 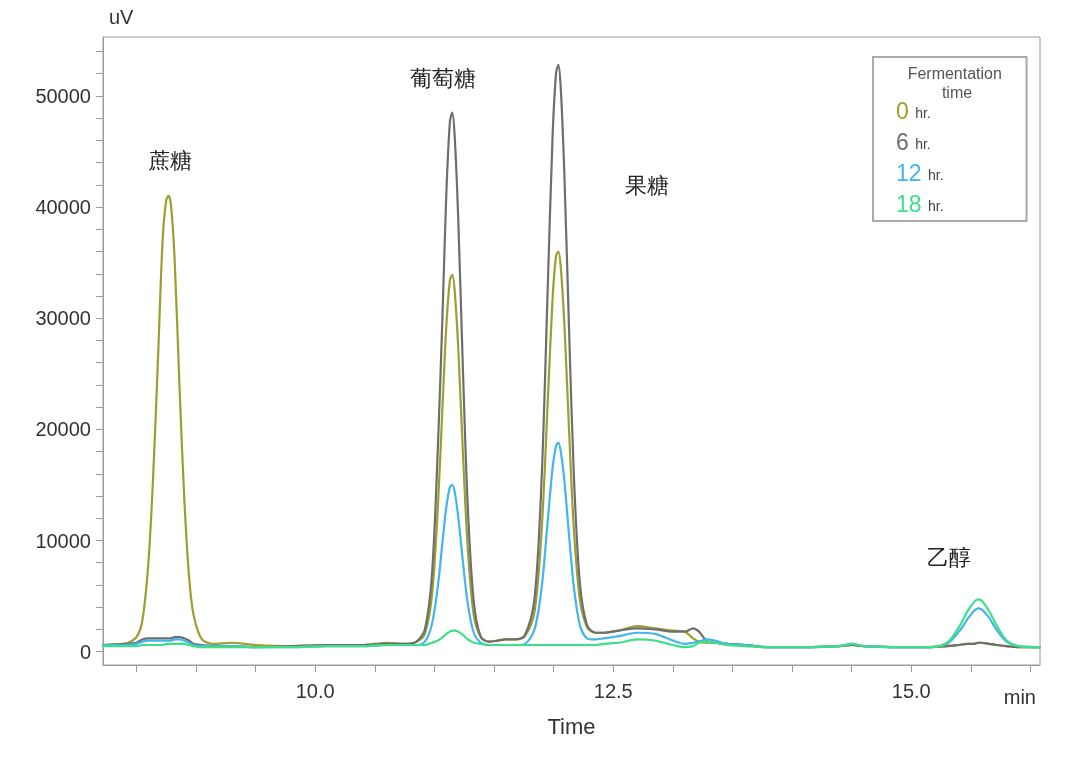 I want to click on y-tick-label: 50000, so click(x=63, y=95).